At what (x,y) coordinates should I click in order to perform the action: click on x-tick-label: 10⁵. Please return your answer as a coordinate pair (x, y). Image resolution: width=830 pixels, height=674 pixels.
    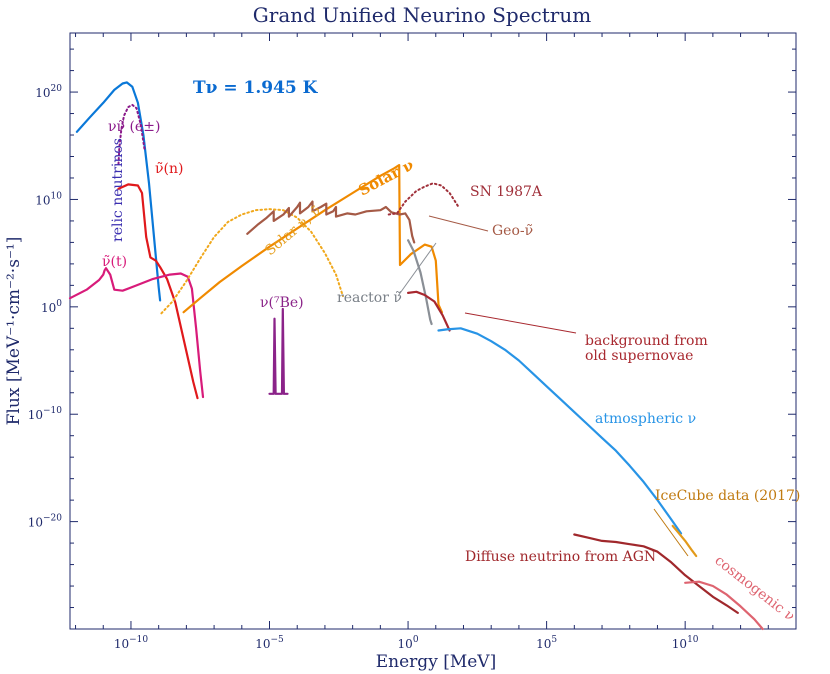
    Looking at the image, I should click on (546, 643).